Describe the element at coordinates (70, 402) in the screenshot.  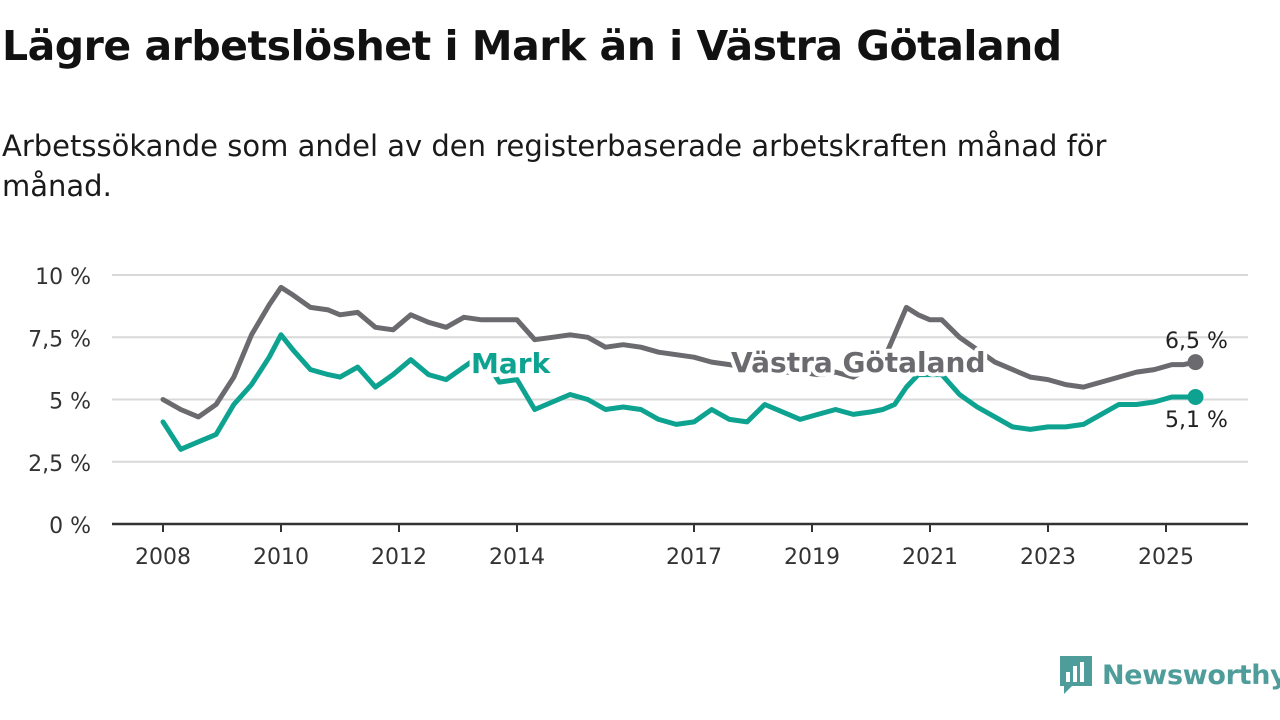
I see `y-tick-label: 5 %` at that location.